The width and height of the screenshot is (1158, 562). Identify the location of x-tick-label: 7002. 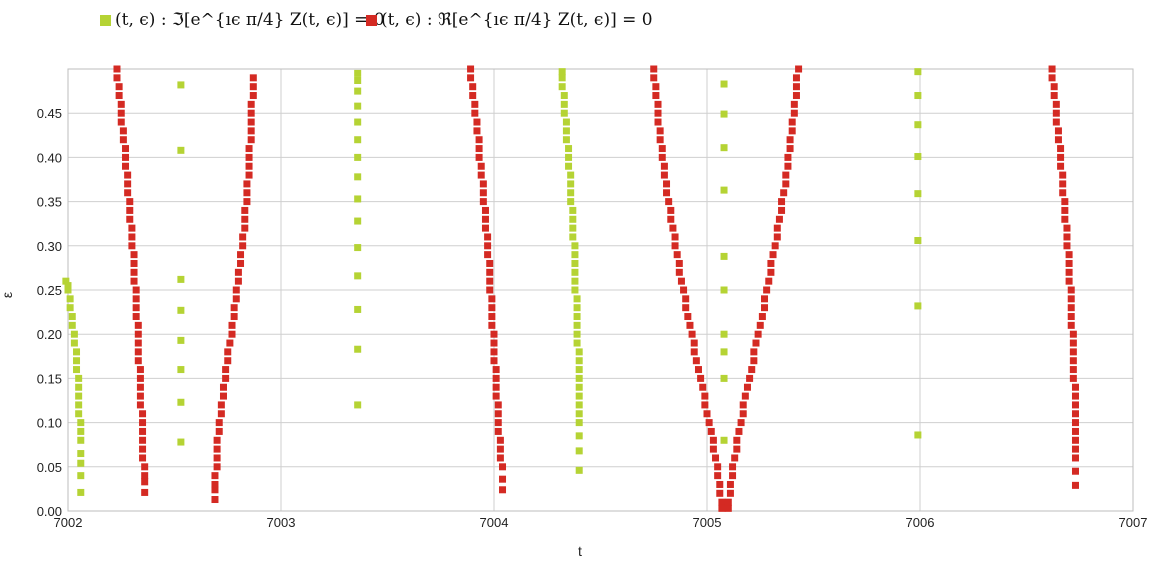
(68, 522).